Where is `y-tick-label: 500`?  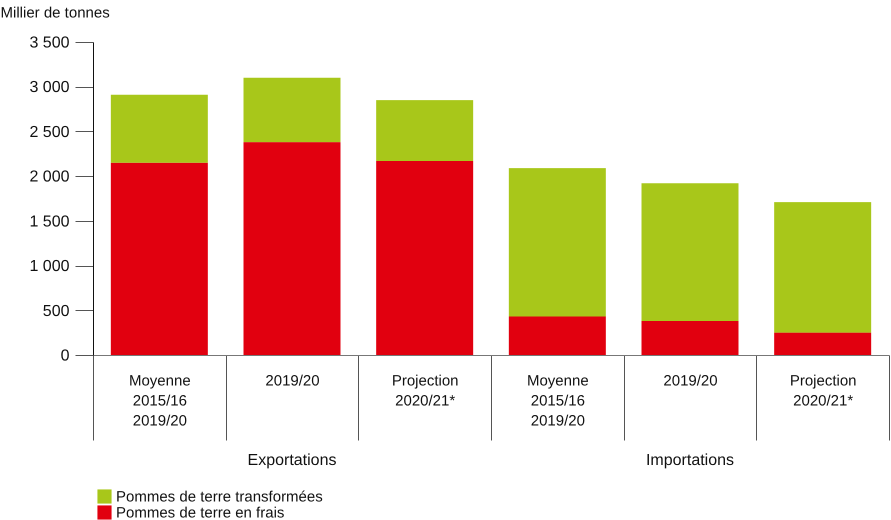
y-tick-label: 500 is located at coordinates (56, 311).